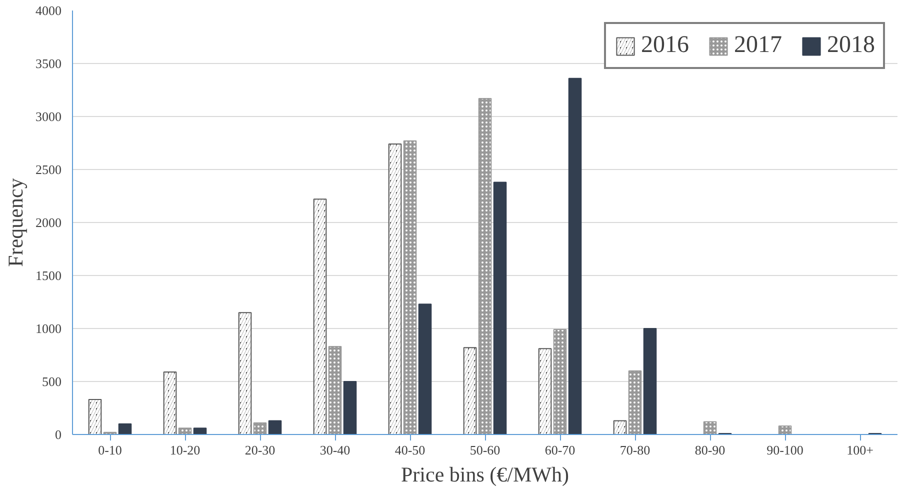 The width and height of the screenshot is (907, 489). Describe the element at coordinates (335, 450) in the screenshot. I see `x-tick-label: 30-40` at that location.